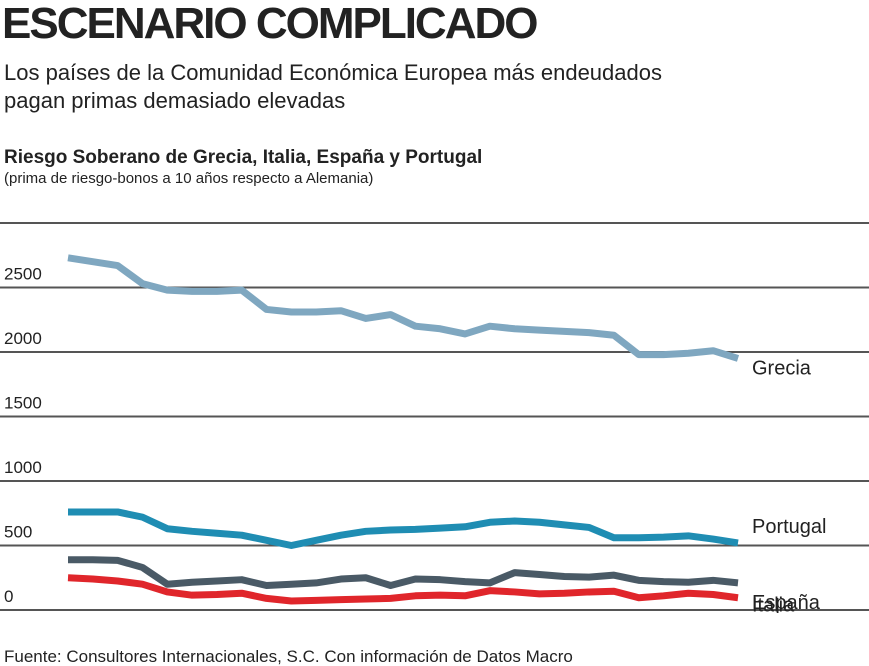 The image size is (869, 666). I want to click on series-label: Portugal, so click(789, 527).